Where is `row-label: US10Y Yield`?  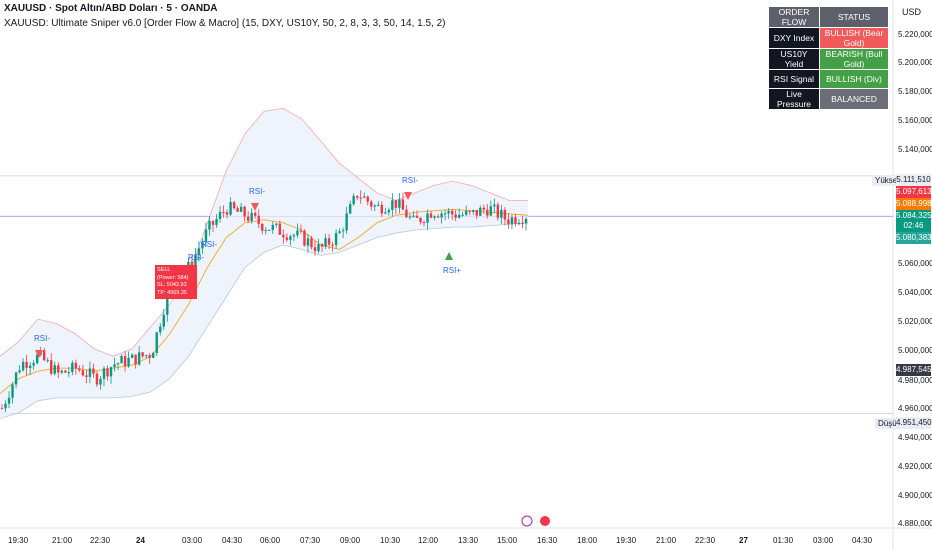 row-label: US10Y Yield is located at coordinates (794, 59).